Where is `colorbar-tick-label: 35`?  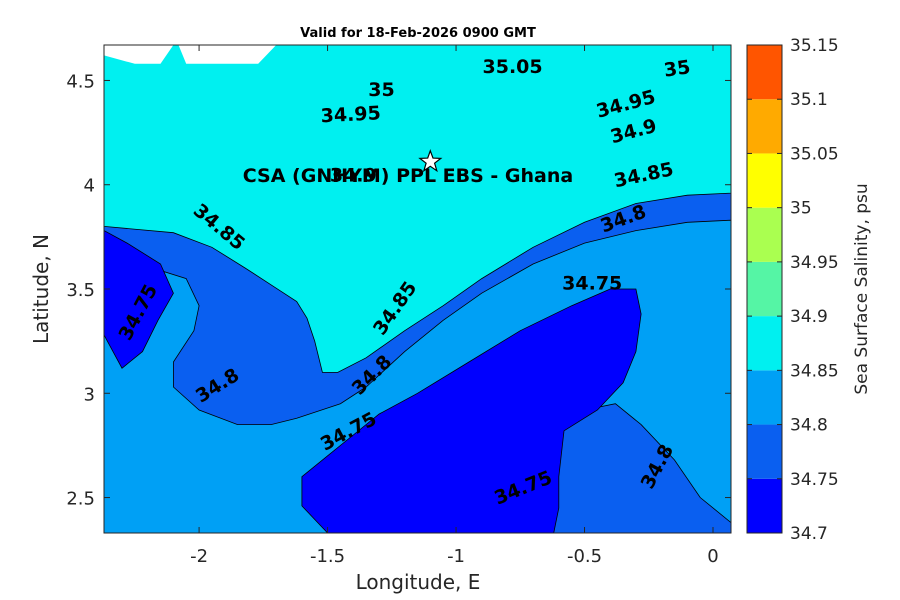 colorbar-tick-label: 35 is located at coordinates (801, 209).